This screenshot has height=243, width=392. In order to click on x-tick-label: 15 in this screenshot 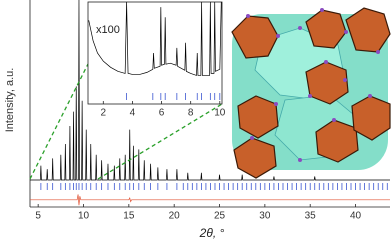, I will do `click(129, 216)`.